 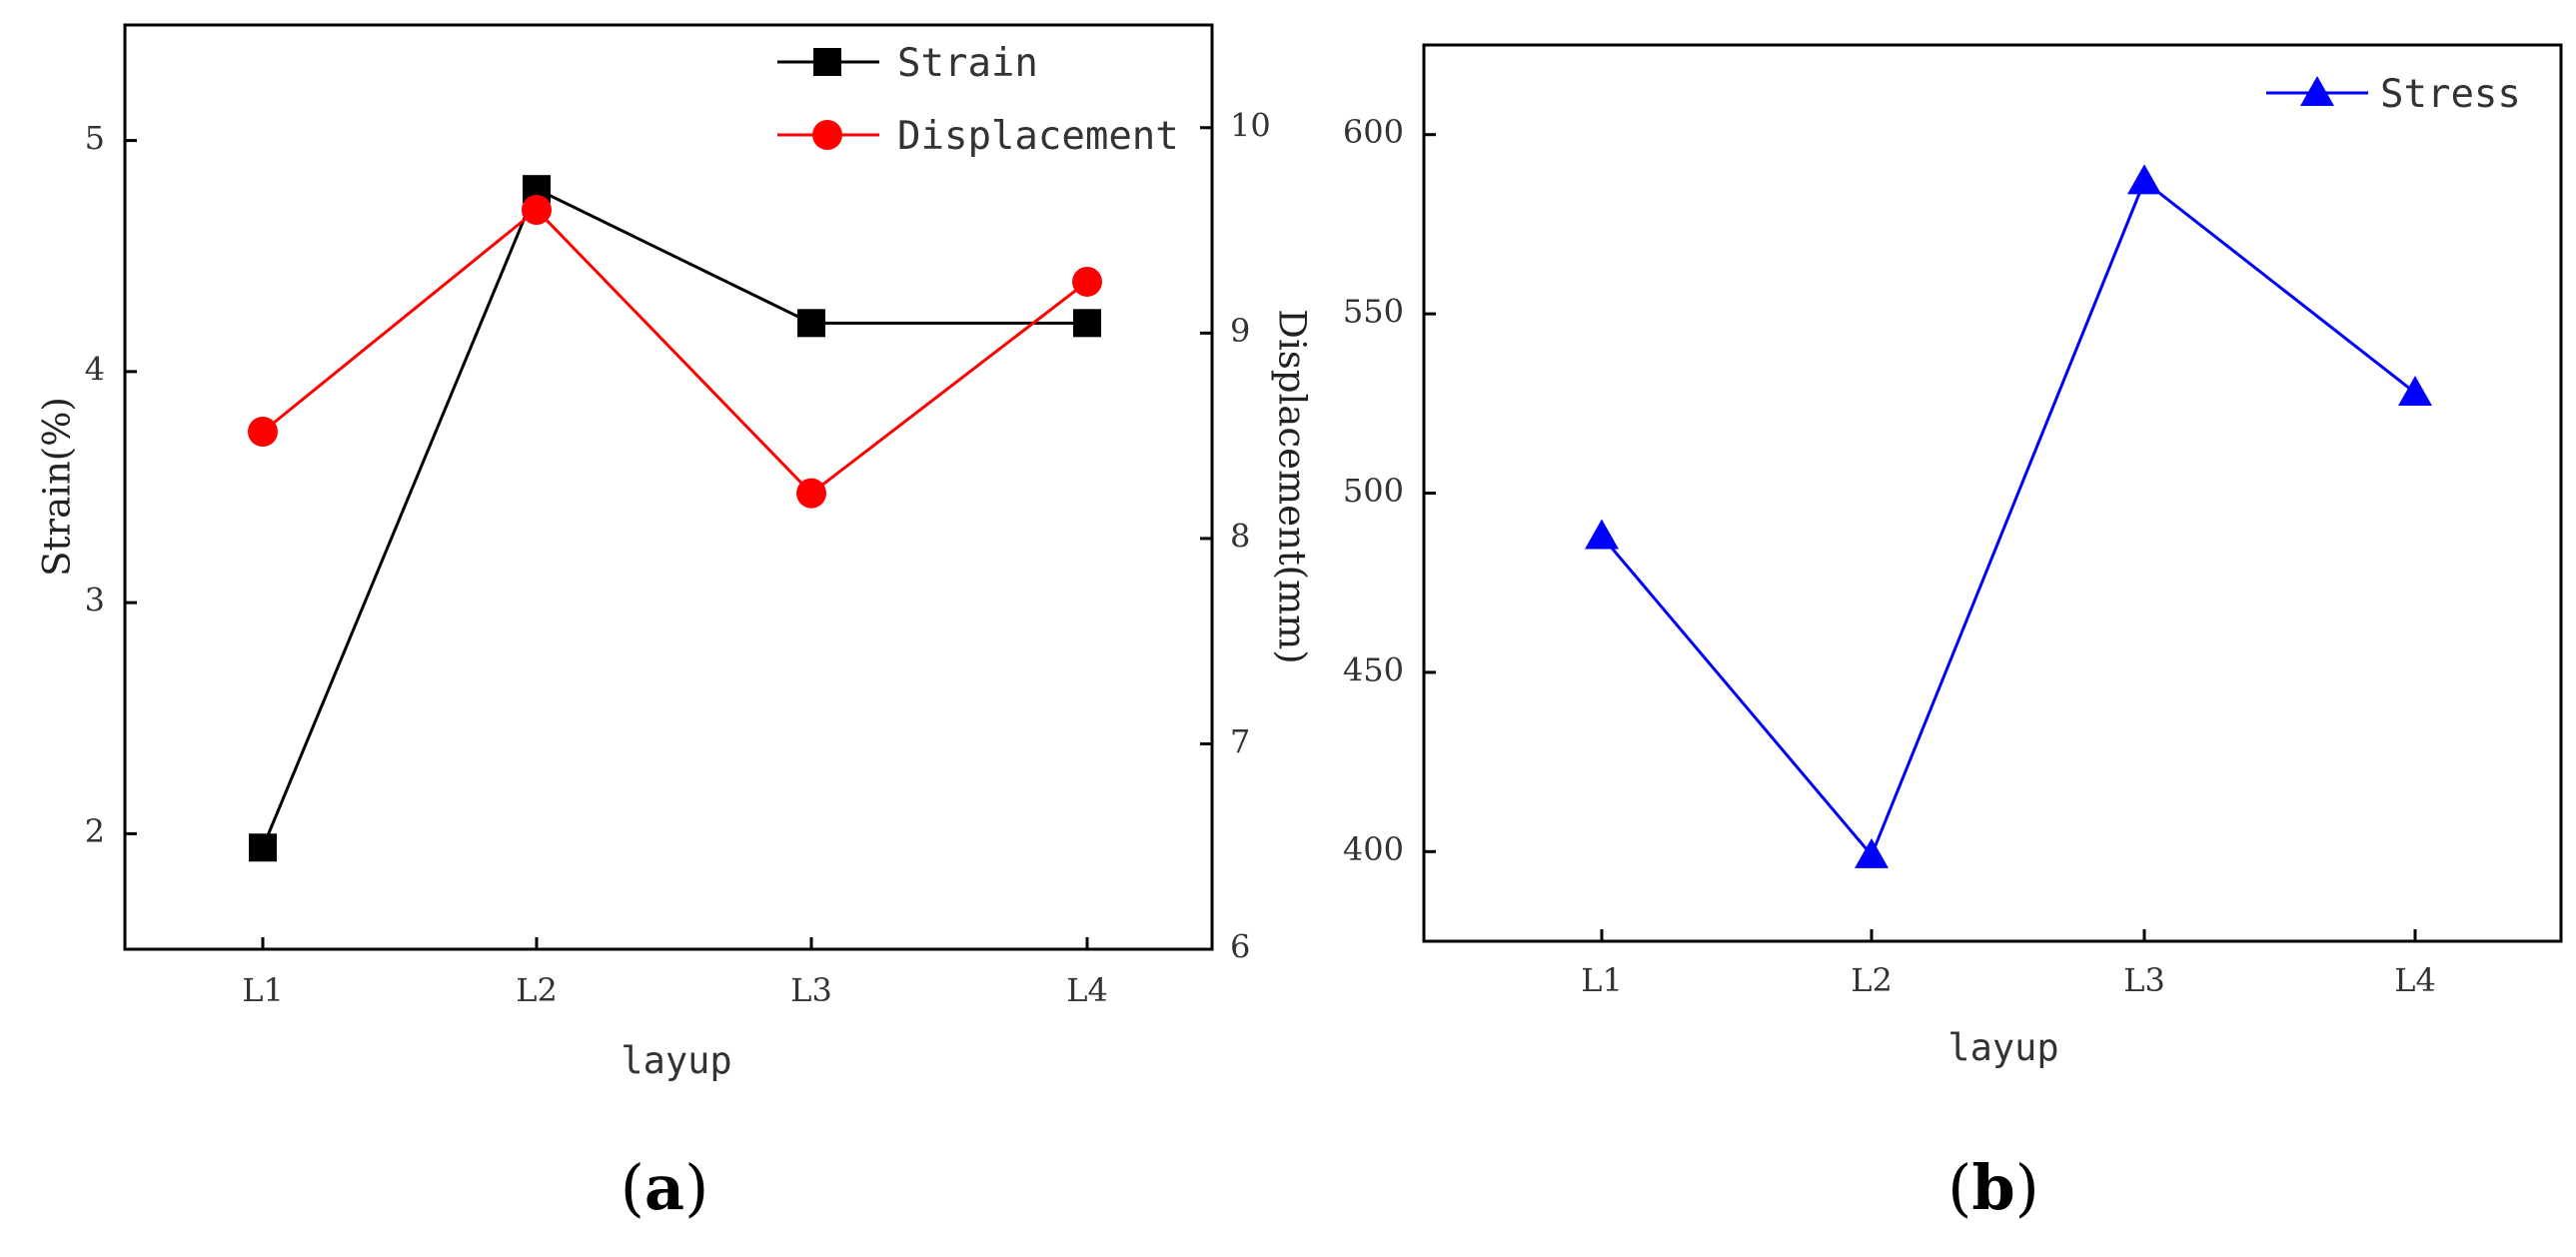 What do you see at coordinates (1373, 491) in the screenshot?
I see `left-tick-label-b: 500` at bounding box center [1373, 491].